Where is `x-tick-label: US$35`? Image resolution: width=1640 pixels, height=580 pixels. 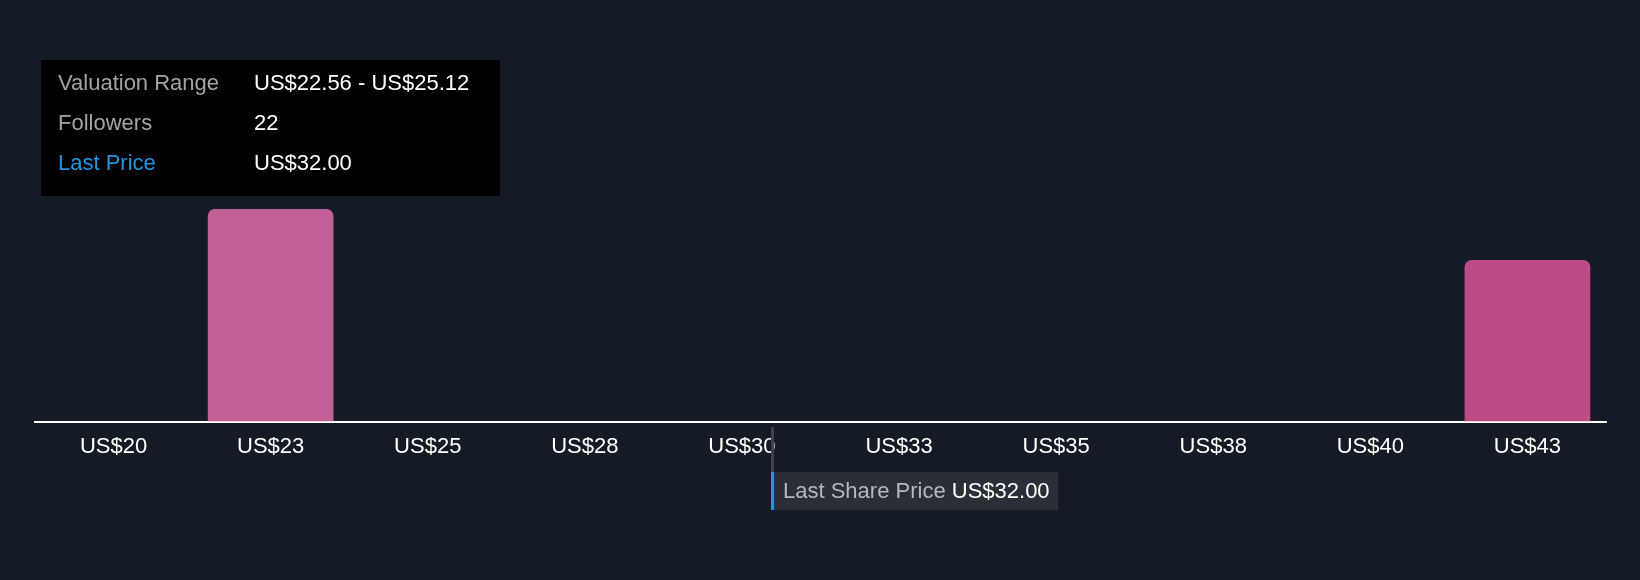 x-tick-label: US$35 is located at coordinates (1056, 445).